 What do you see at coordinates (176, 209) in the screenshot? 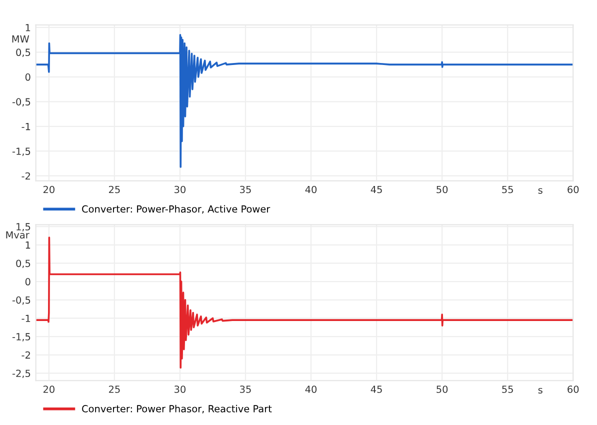
I see `legend-label: Converter: Power-Phasor, Active Power` at bounding box center [176, 209].